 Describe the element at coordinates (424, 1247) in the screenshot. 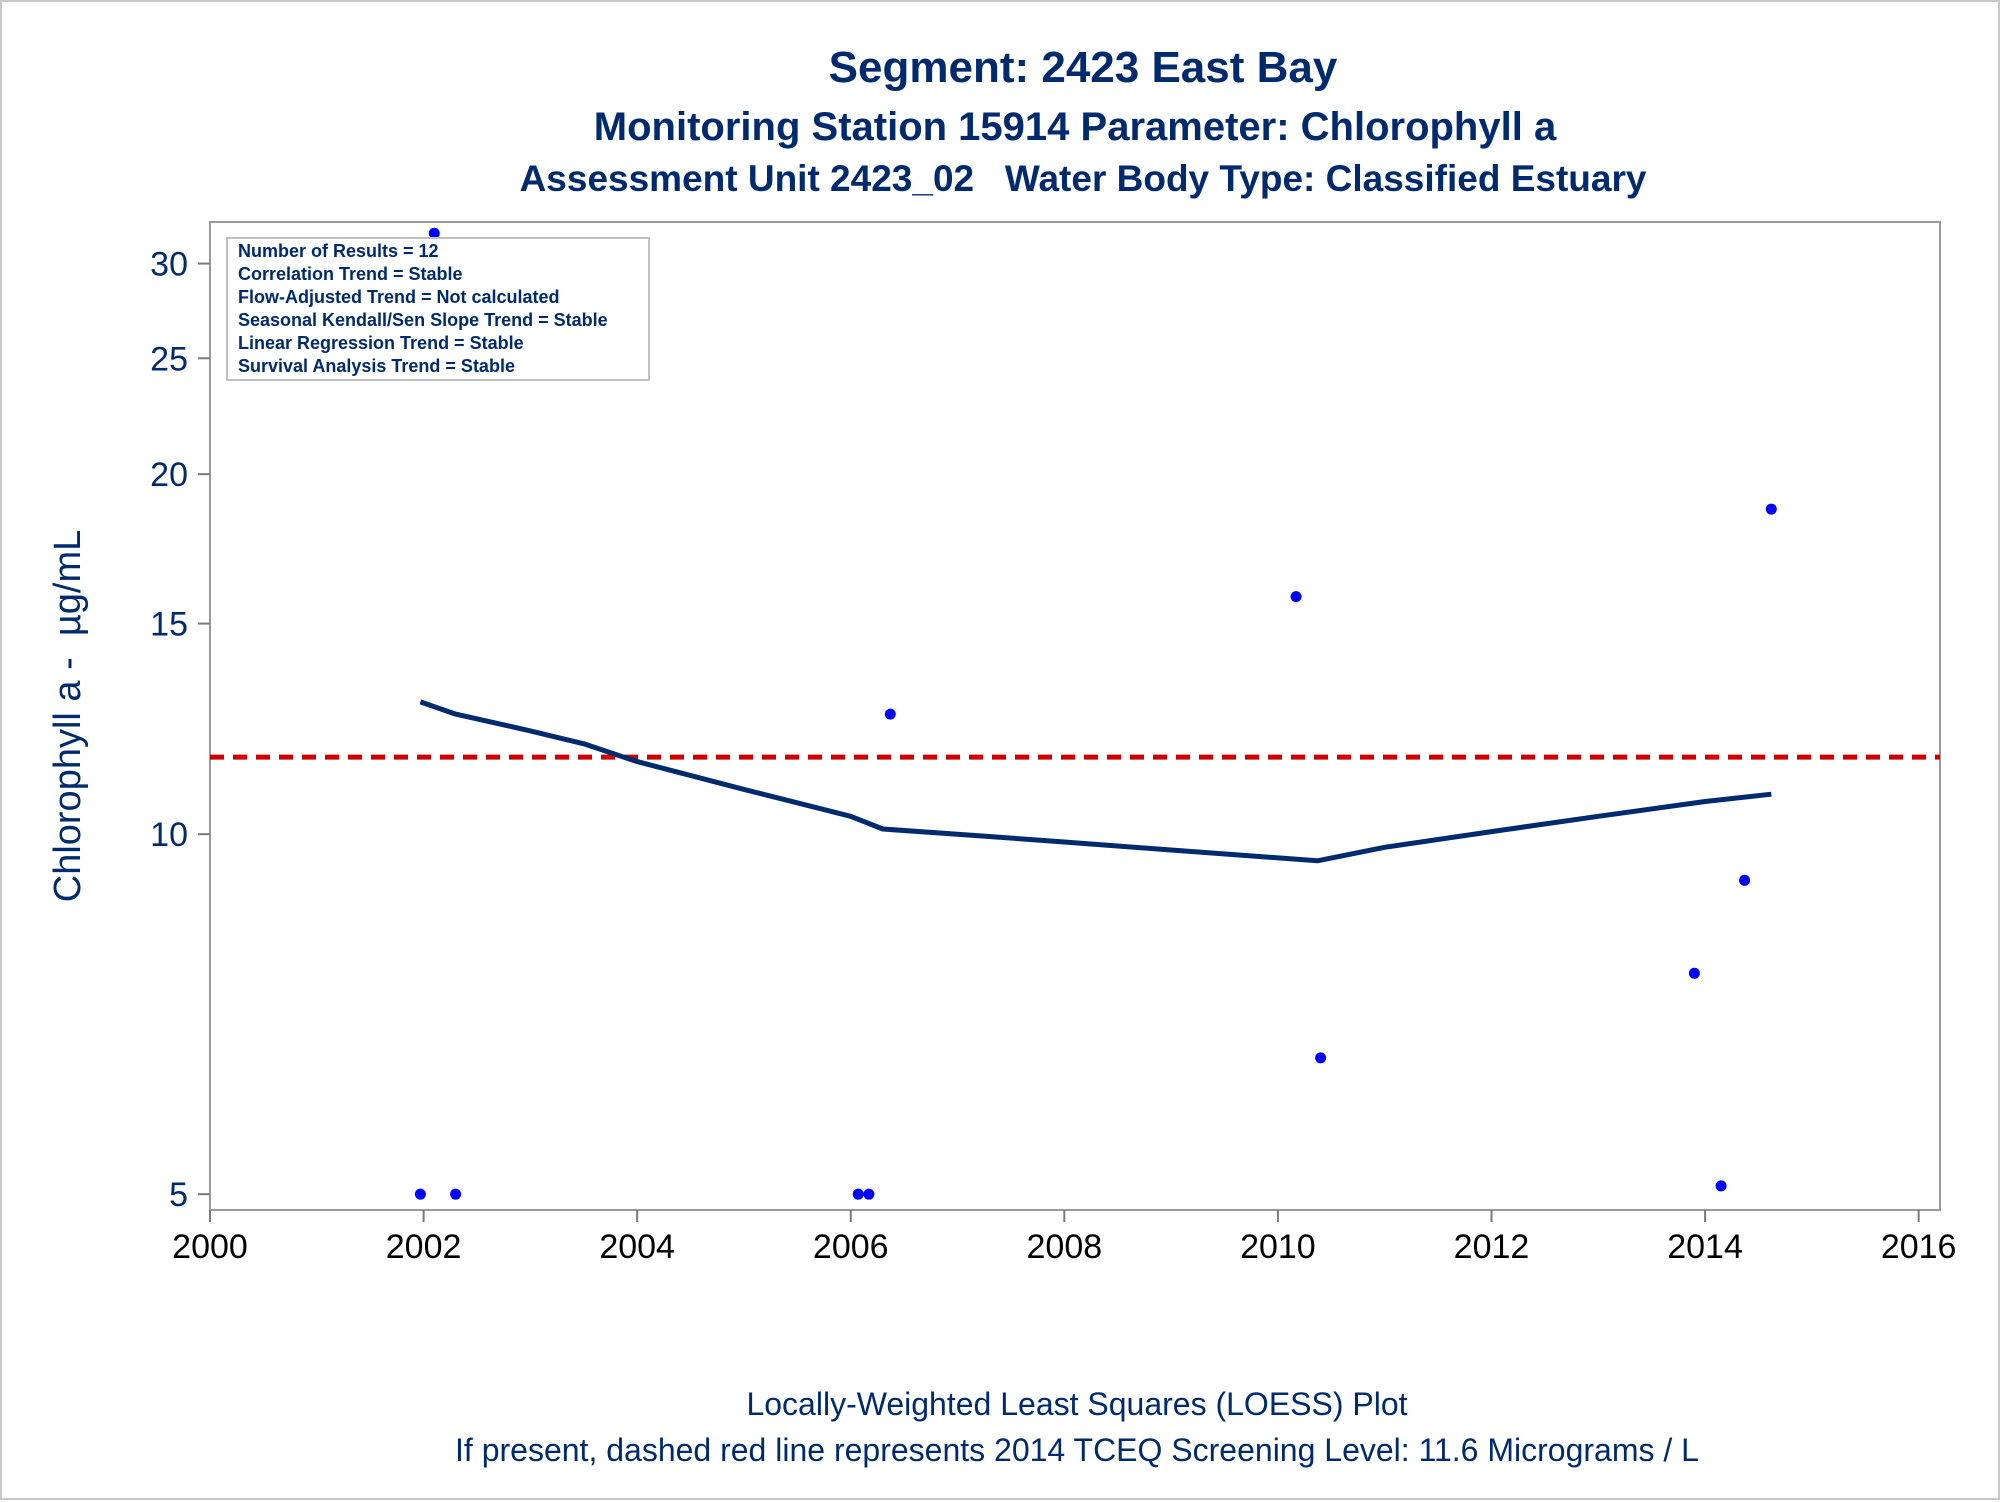

I see `x-tick-label: 2002` at that location.